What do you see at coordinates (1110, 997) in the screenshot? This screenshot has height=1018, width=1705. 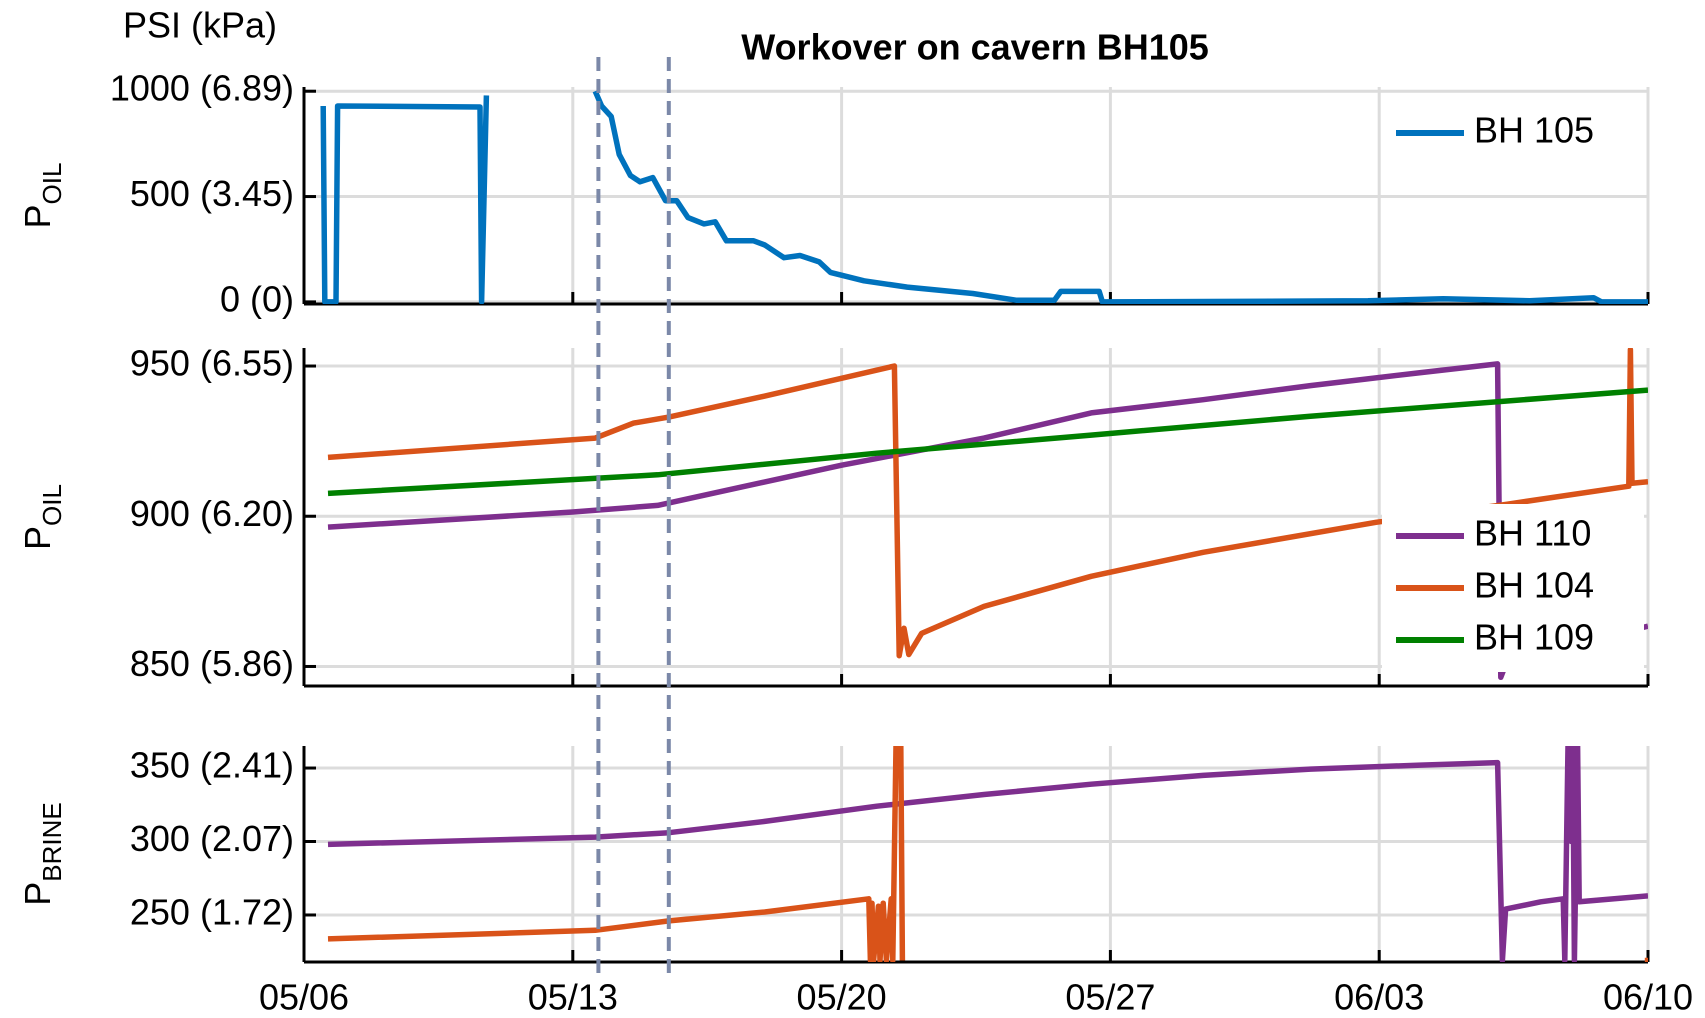 I see `x-tick-label: 05/27` at bounding box center [1110, 997].